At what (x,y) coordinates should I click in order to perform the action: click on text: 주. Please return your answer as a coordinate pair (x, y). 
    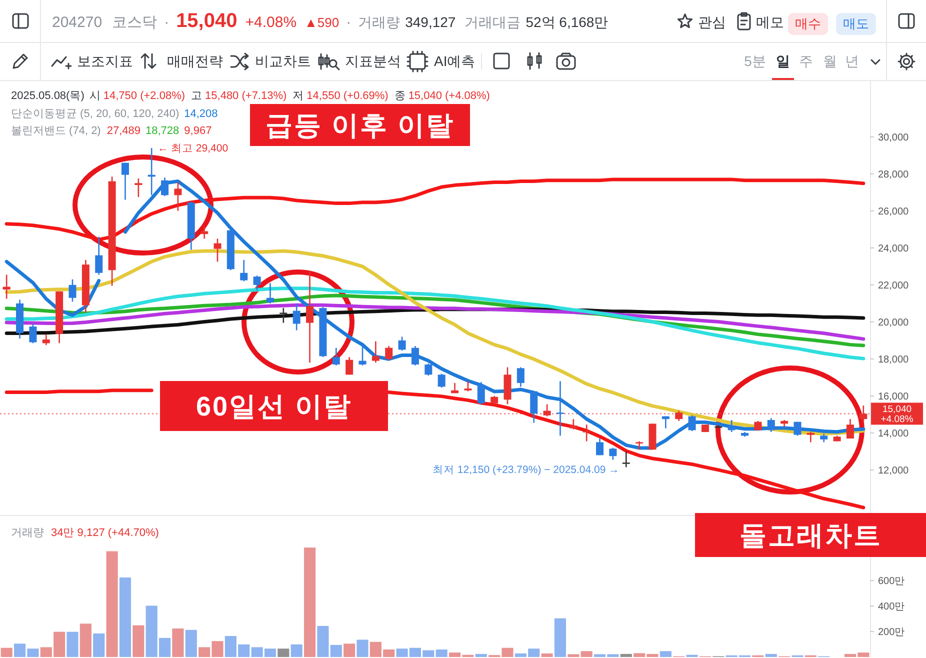
    Looking at the image, I should click on (806, 61).